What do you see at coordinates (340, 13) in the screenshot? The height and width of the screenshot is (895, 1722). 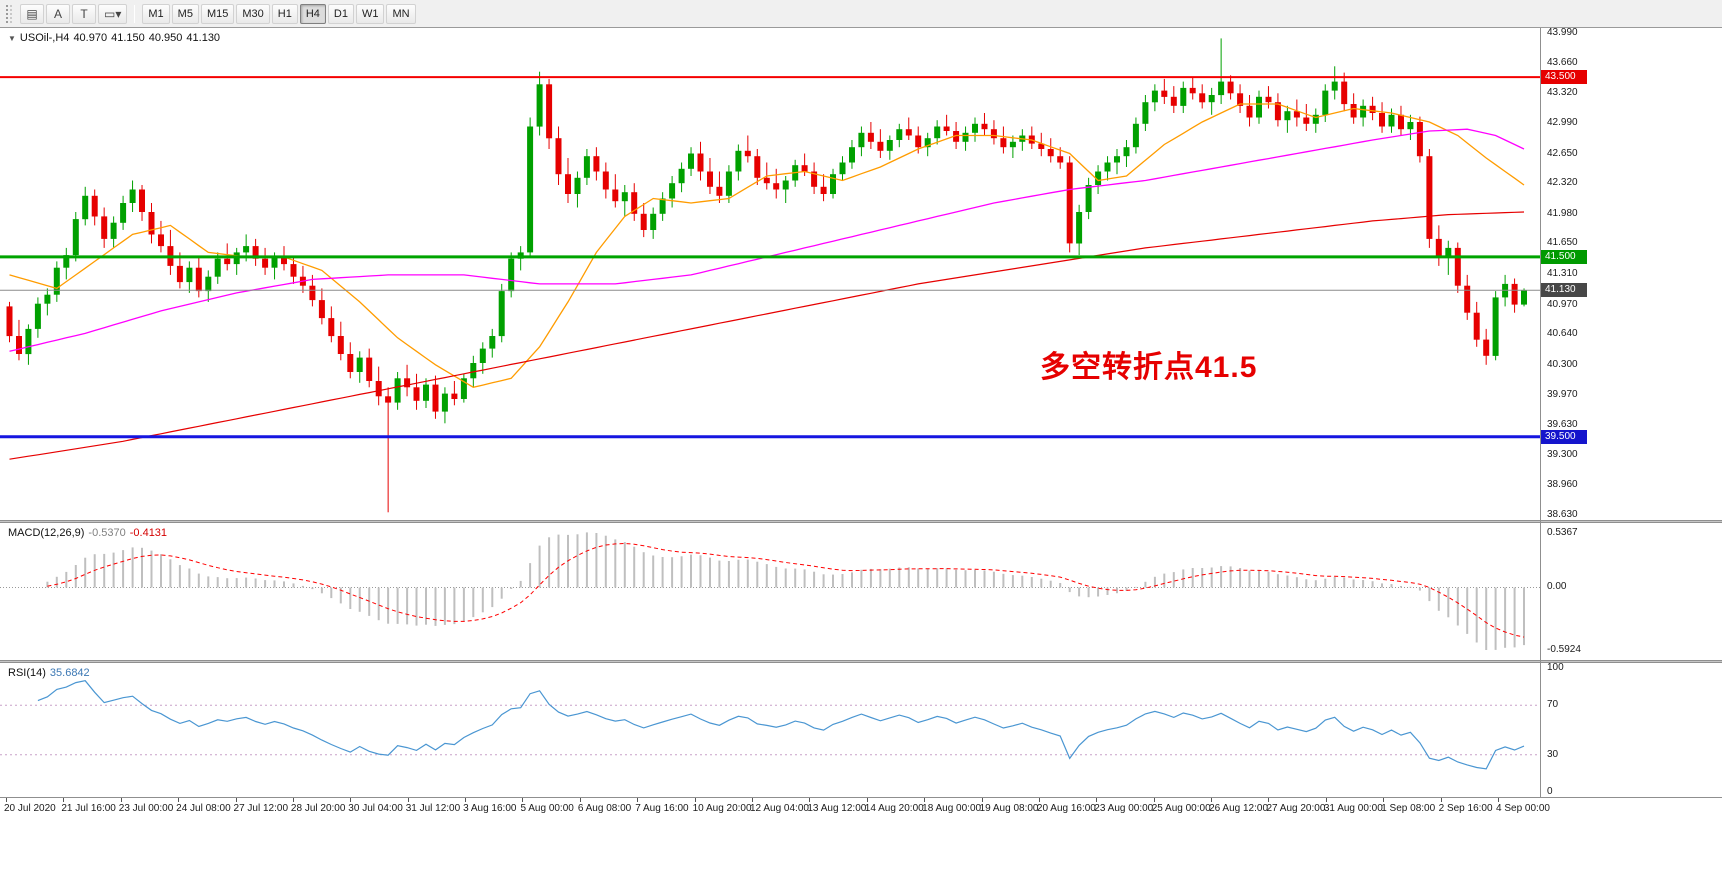 I see `timeframe-button-d1: D1` at bounding box center [340, 13].